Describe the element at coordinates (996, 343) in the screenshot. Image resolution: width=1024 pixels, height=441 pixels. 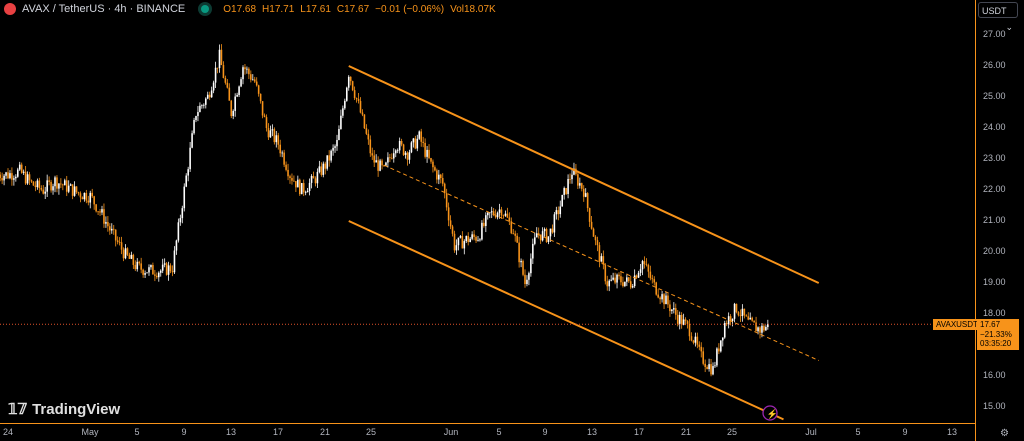
I see `bar-countdown: 03:35:20` at that location.